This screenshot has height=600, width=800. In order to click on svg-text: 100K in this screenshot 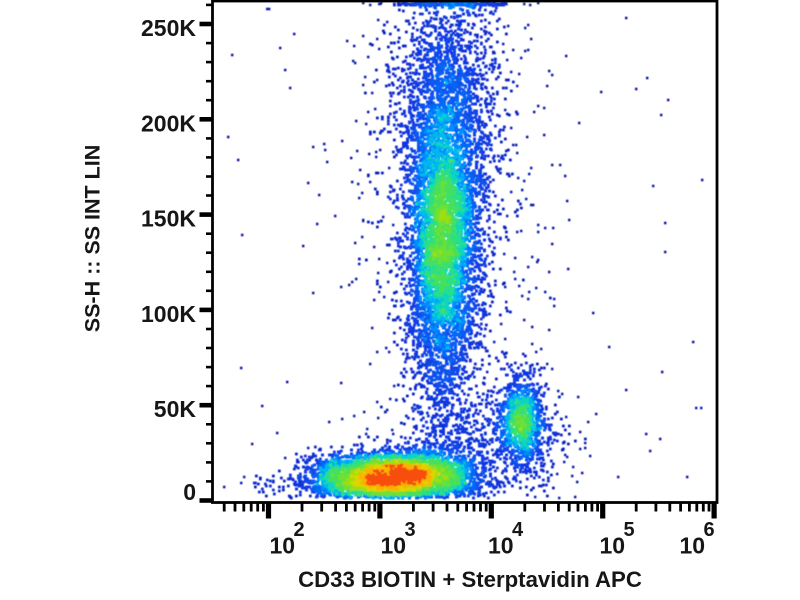, I will do `click(168, 314)`.